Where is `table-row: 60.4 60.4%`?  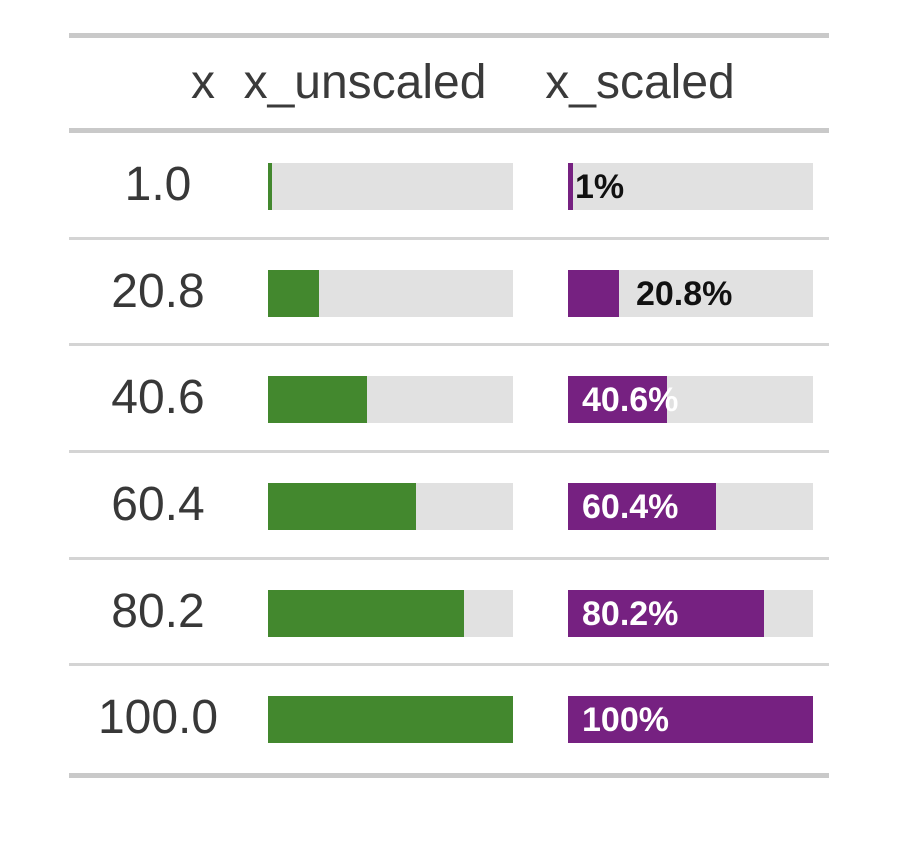
table-row: 60.4 60.4% is located at coordinates (449, 506).